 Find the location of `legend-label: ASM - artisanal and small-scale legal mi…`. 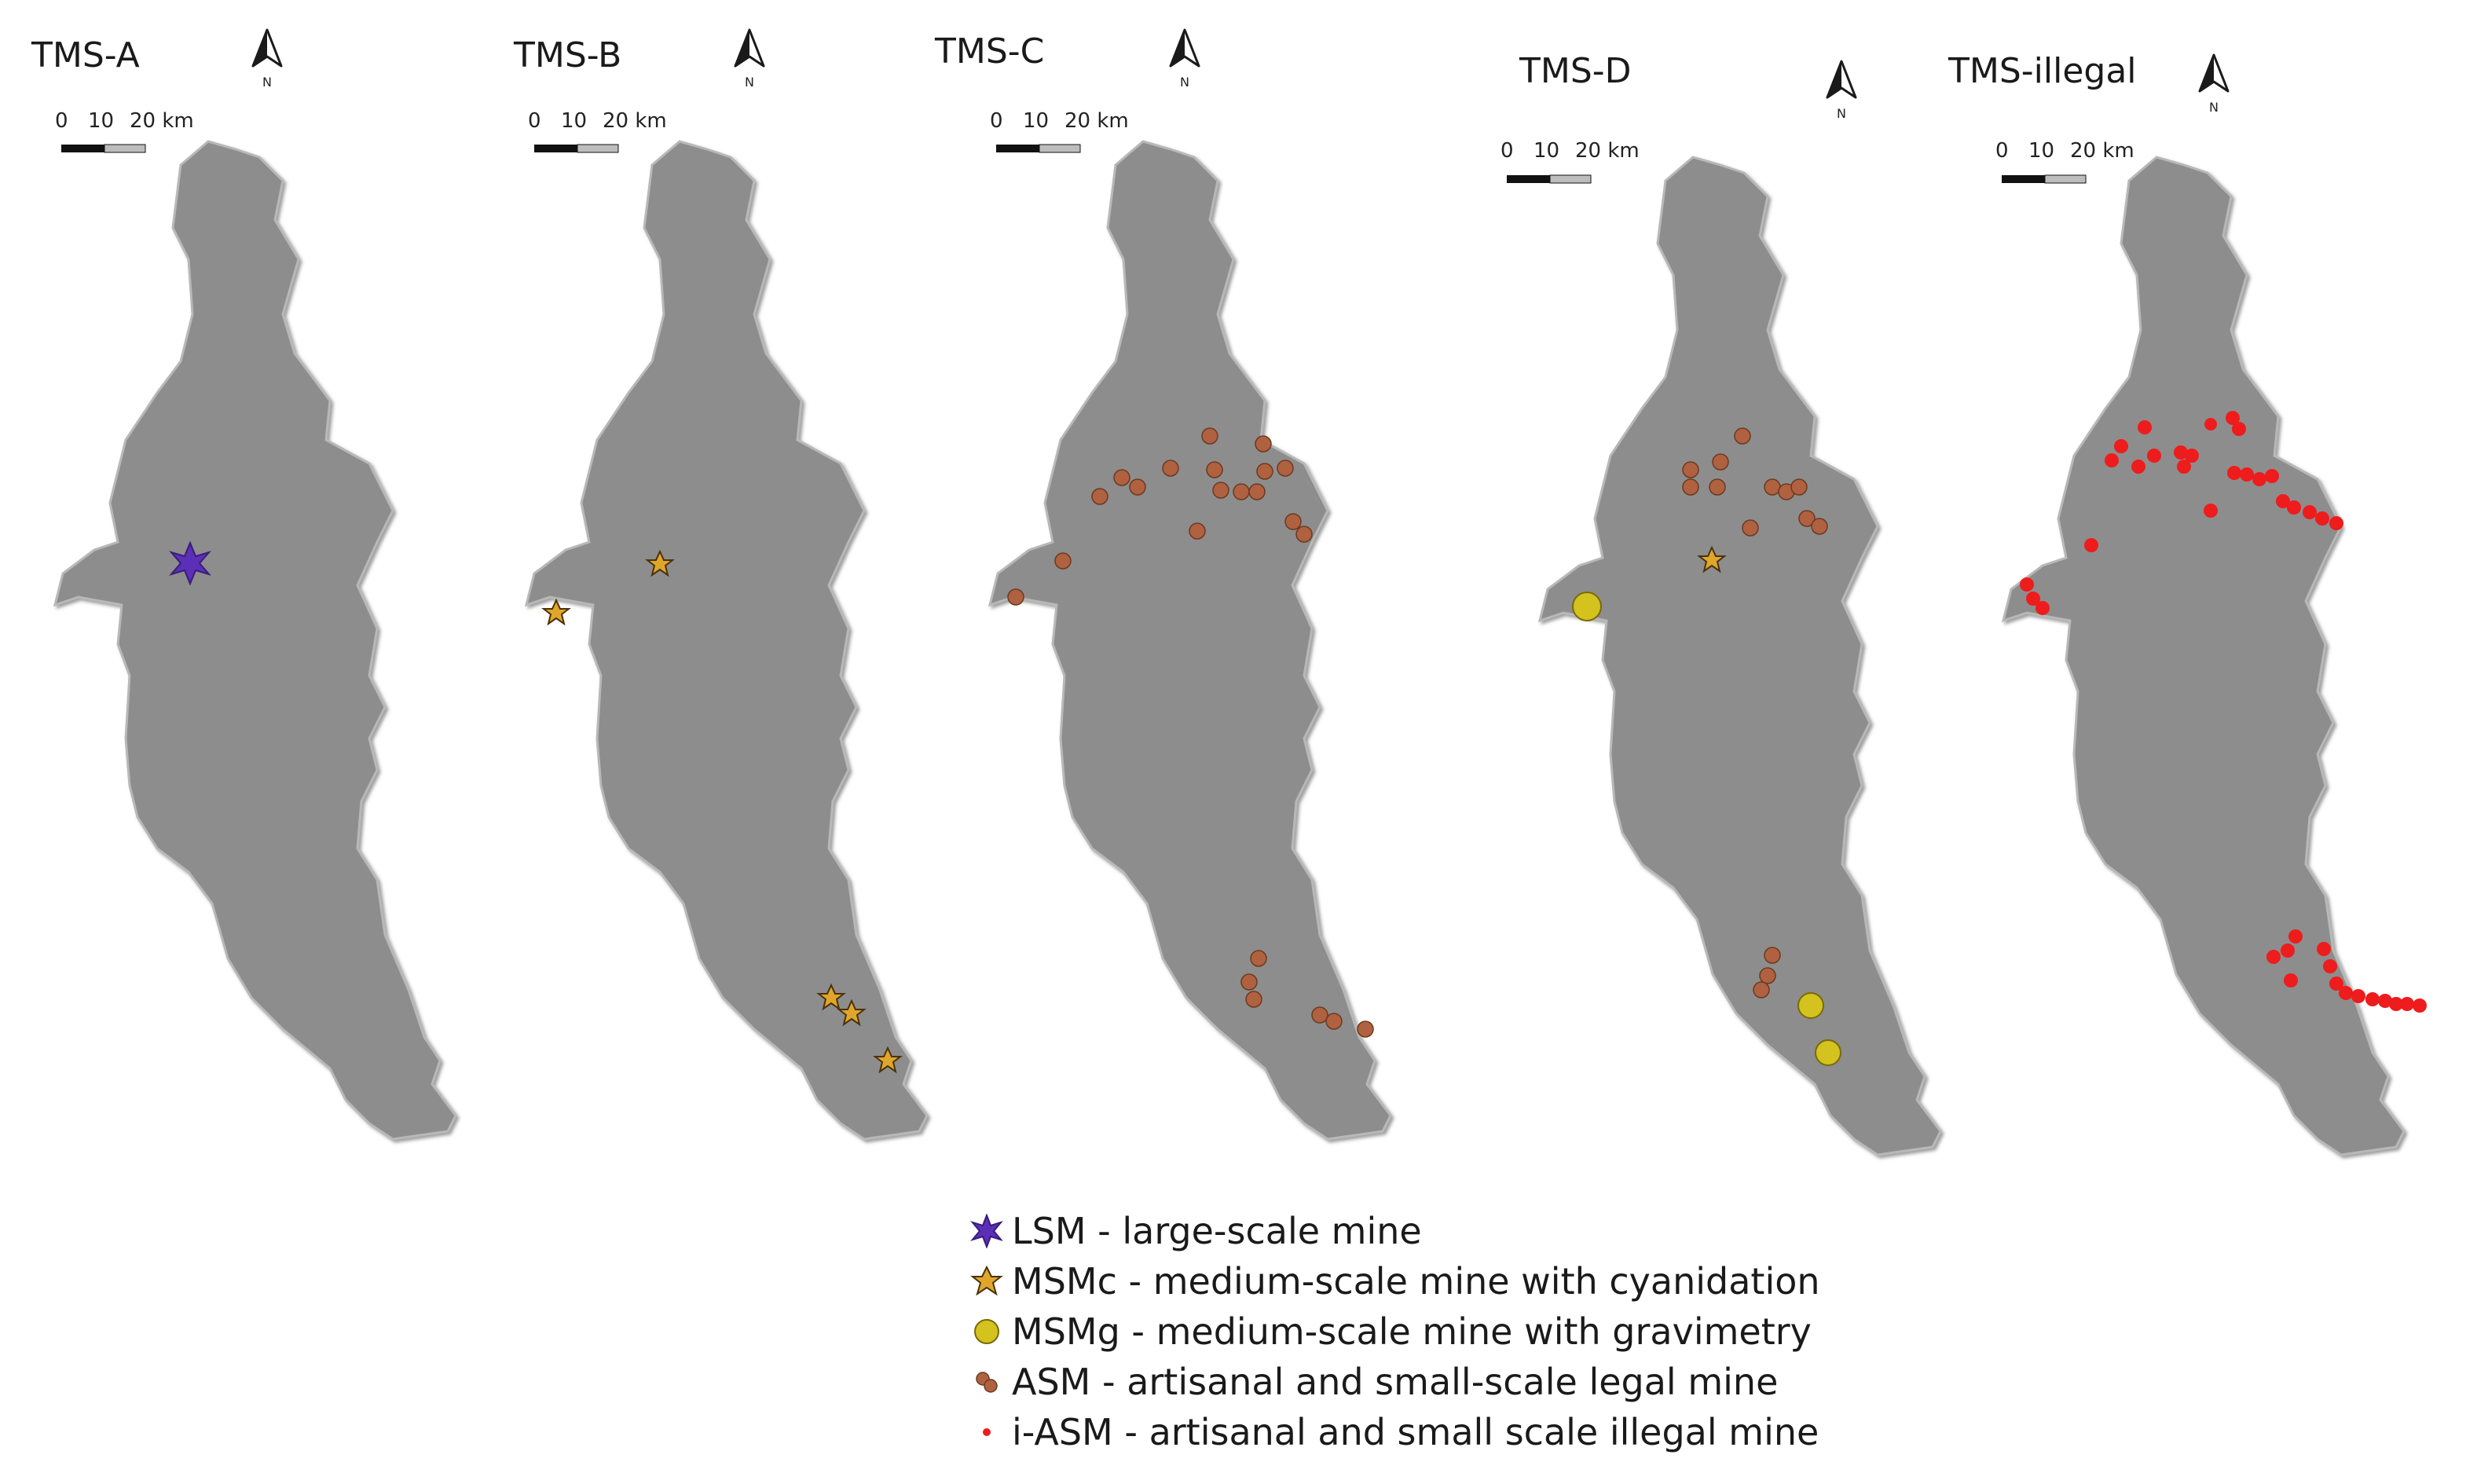

legend-label: ASM - artisanal and small-scale legal mi… is located at coordinates (1396, 1382).